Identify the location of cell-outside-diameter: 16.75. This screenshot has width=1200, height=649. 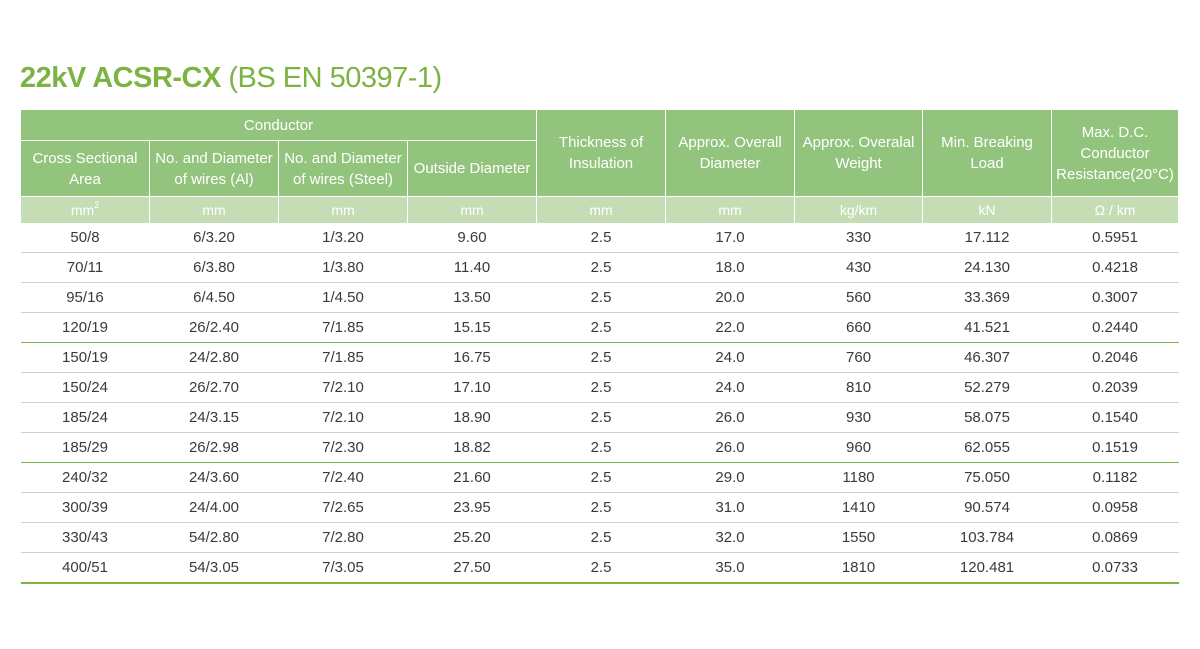
(472, 357).